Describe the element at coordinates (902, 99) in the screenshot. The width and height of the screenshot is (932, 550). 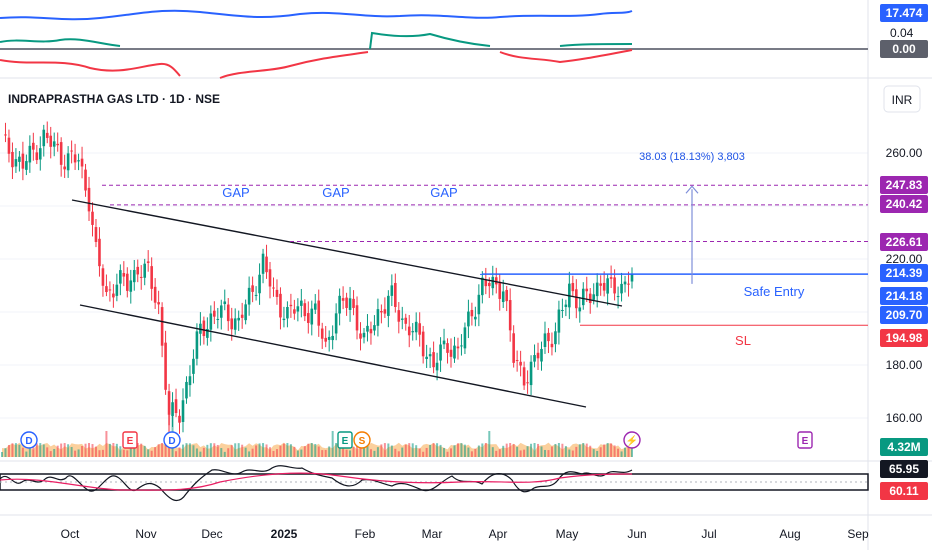
I see `currency-button: INR` at that location.